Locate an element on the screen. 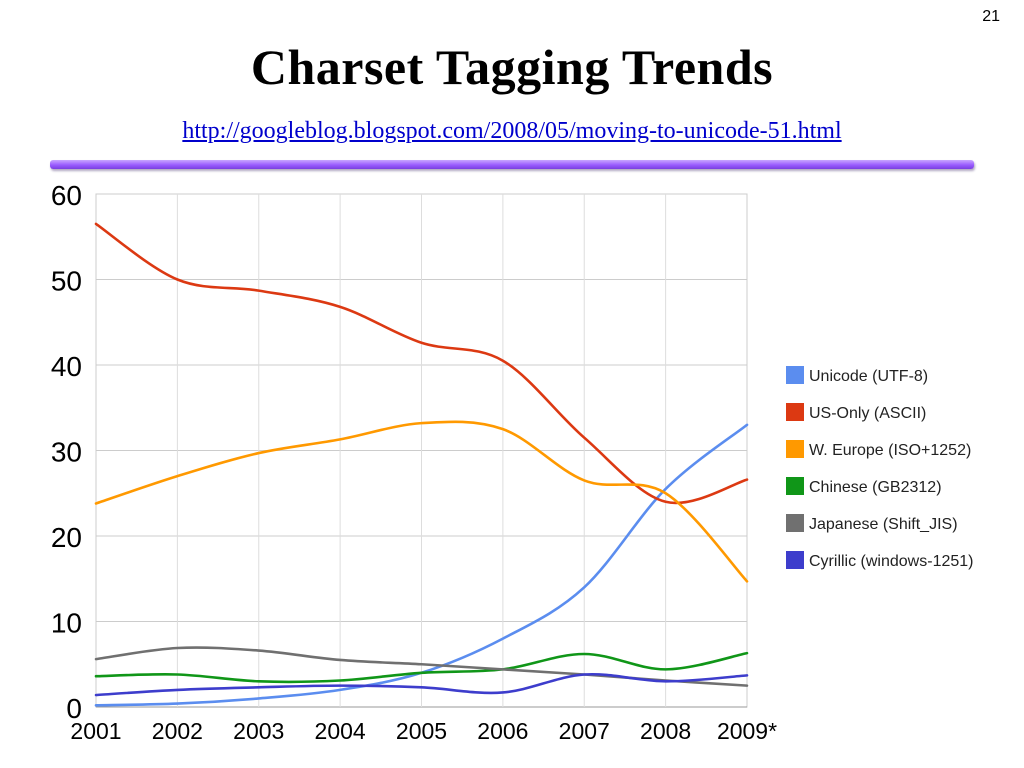  y-axis-ticks: 0 10 20 30 40 50 60 is located at coordinates (66, 452).